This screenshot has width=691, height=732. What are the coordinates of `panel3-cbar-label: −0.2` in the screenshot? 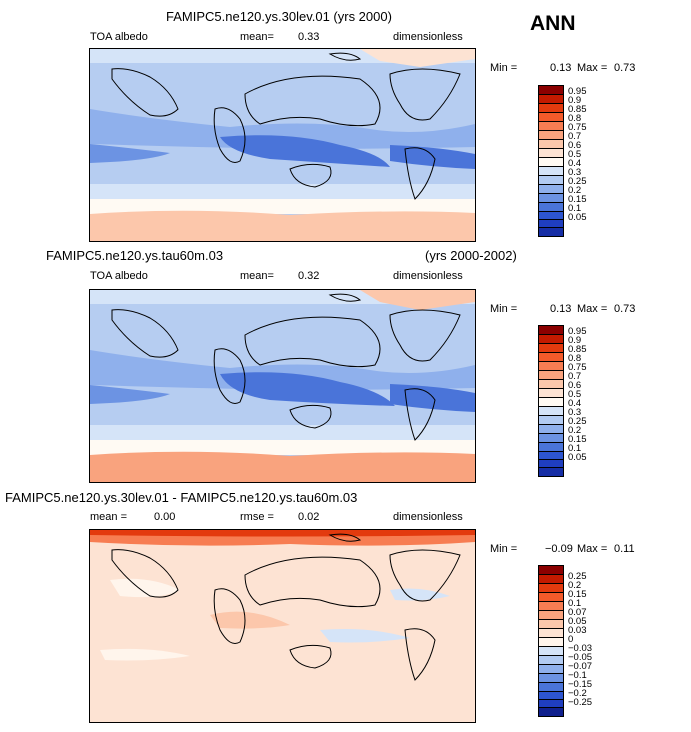 It's located at (577, 693).